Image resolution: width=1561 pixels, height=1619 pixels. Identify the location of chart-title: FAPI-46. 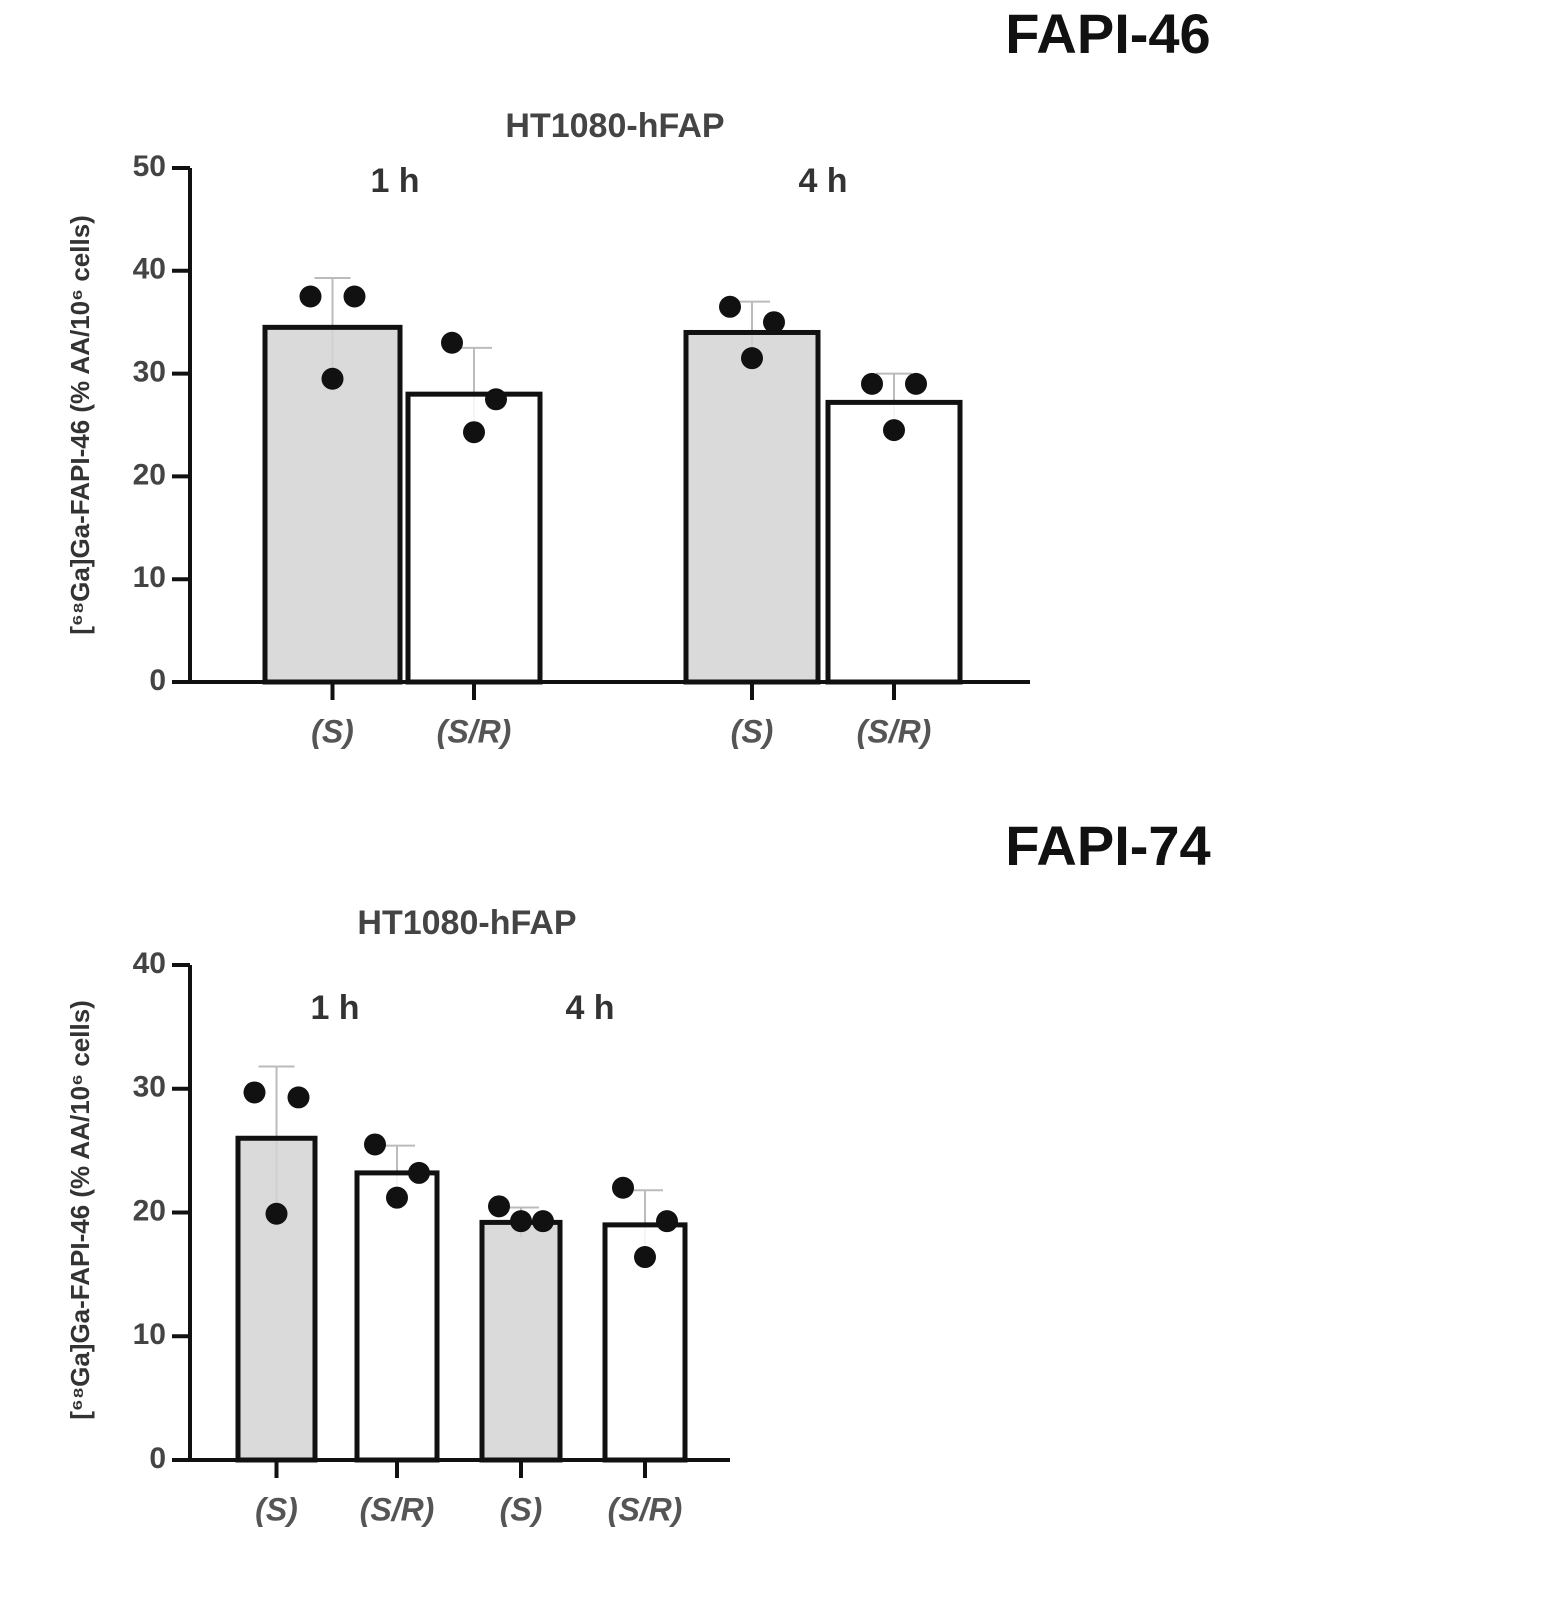
(1107, 33).